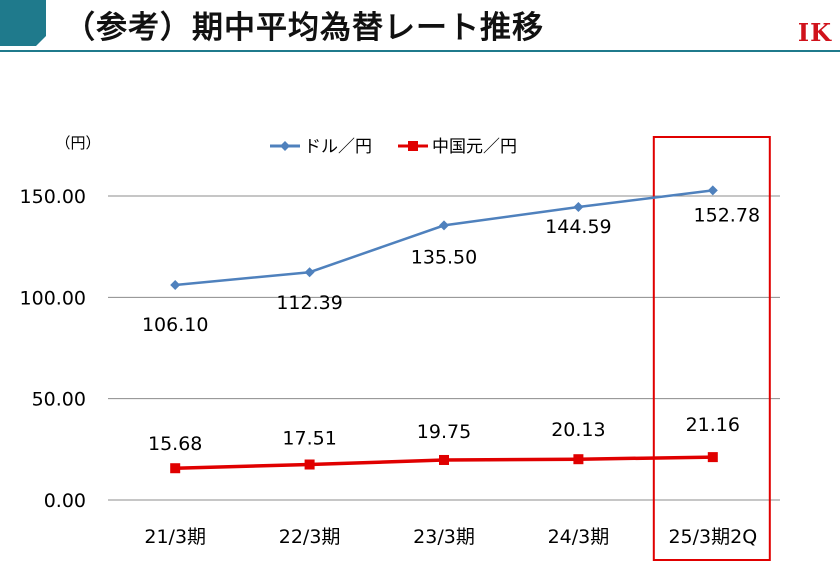  I want to click on y-tick-label: 0.00, so click(65, 501).